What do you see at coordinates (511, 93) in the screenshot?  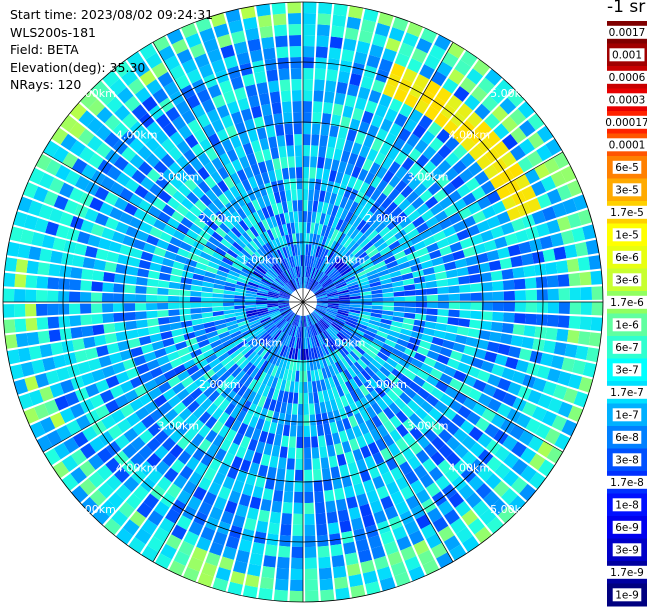 I see `range-label: 5.00km` at bounding box center [511, 93].